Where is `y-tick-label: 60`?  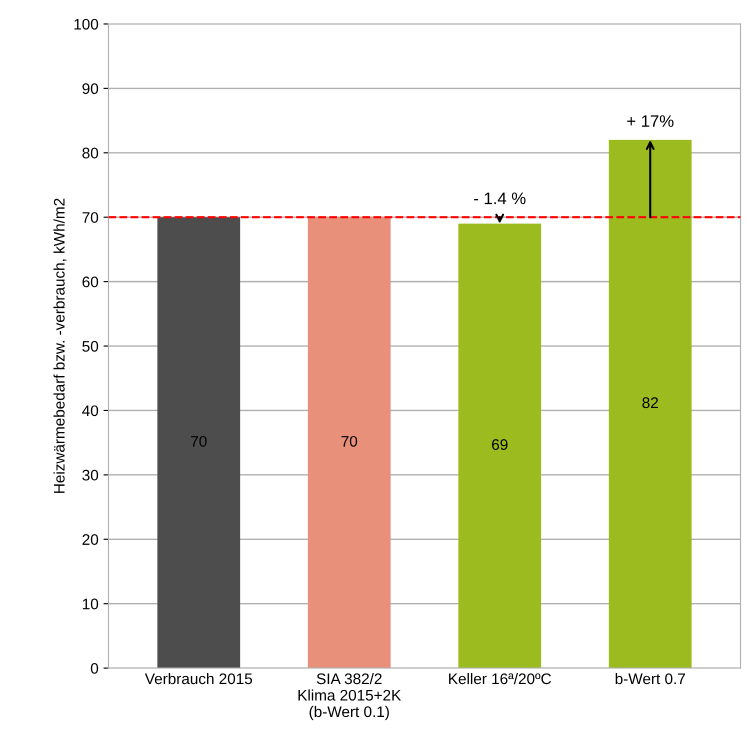
y-tick-label: 60 is located at coordinates (90, 282).